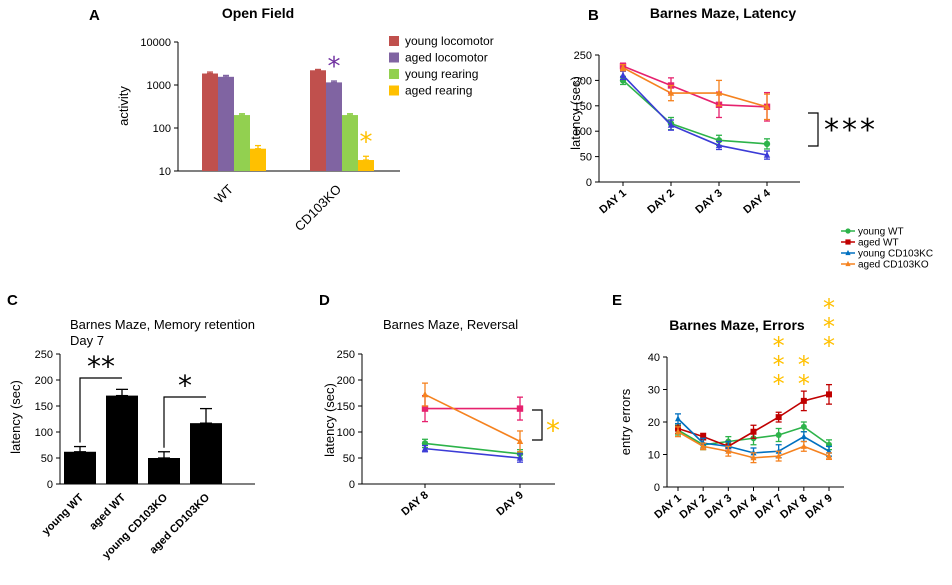 Image resolution: width=952 pixels, height=585 pixels. Describe the element at coordinates (593, 15) in the screenshot. I see `panel-letter-b: B` at that location.